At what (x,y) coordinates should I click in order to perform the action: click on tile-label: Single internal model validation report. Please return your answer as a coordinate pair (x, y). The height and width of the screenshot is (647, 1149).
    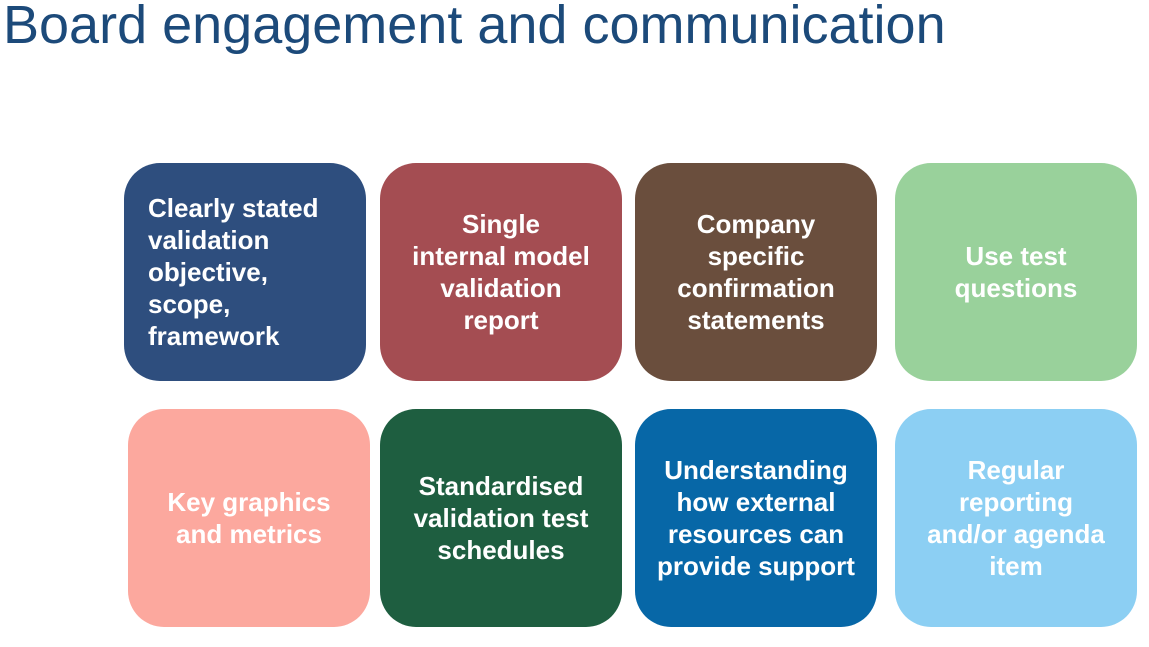
    Looking at the image, I should click on (501, 272).